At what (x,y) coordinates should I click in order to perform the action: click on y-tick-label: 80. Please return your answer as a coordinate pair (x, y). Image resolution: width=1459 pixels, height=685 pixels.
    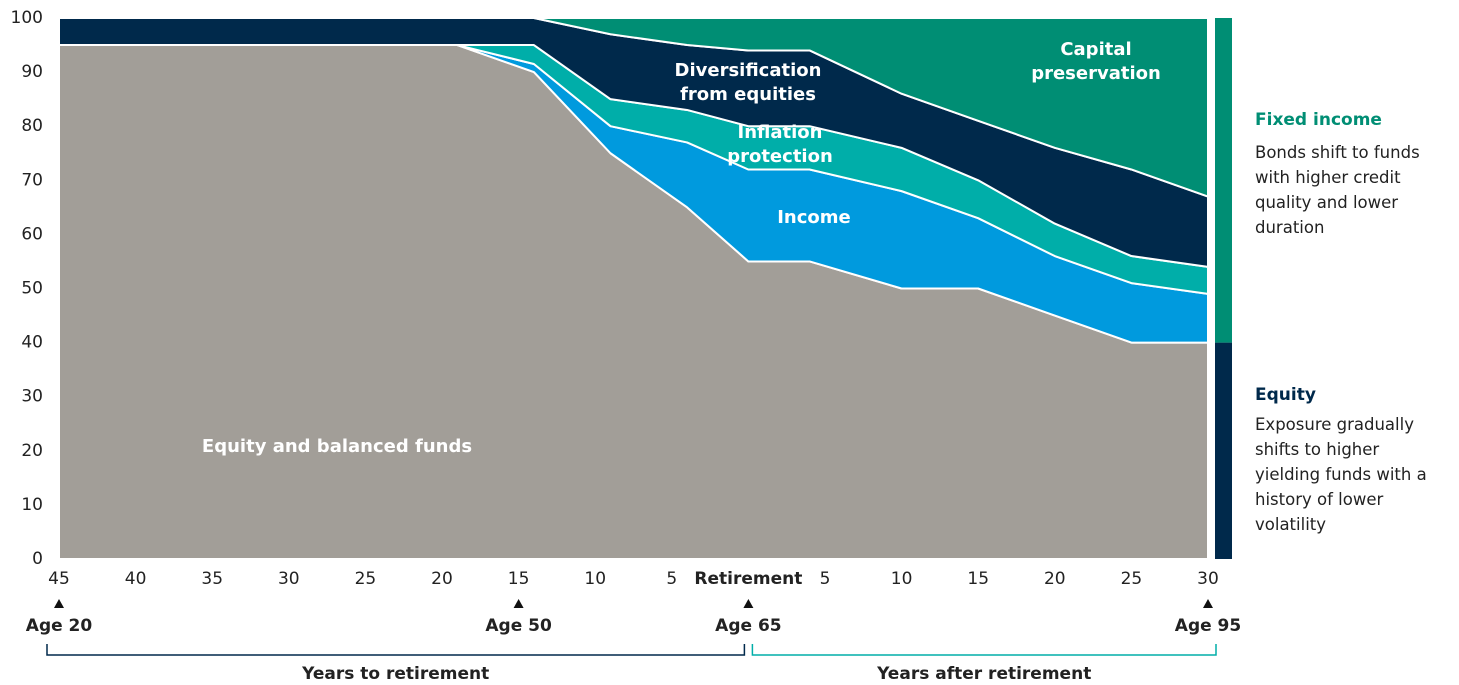
    Looking at the image, I should click on (32, 126).